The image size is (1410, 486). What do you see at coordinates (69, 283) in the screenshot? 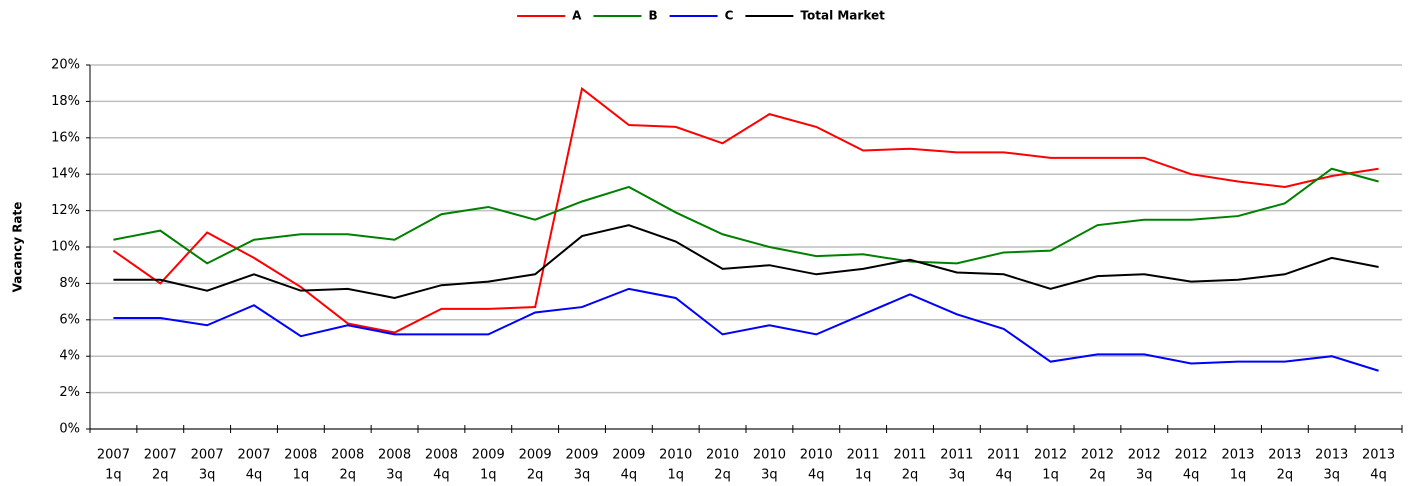
I see `y-tick-label: 8%` at bounding box center [69, 283].